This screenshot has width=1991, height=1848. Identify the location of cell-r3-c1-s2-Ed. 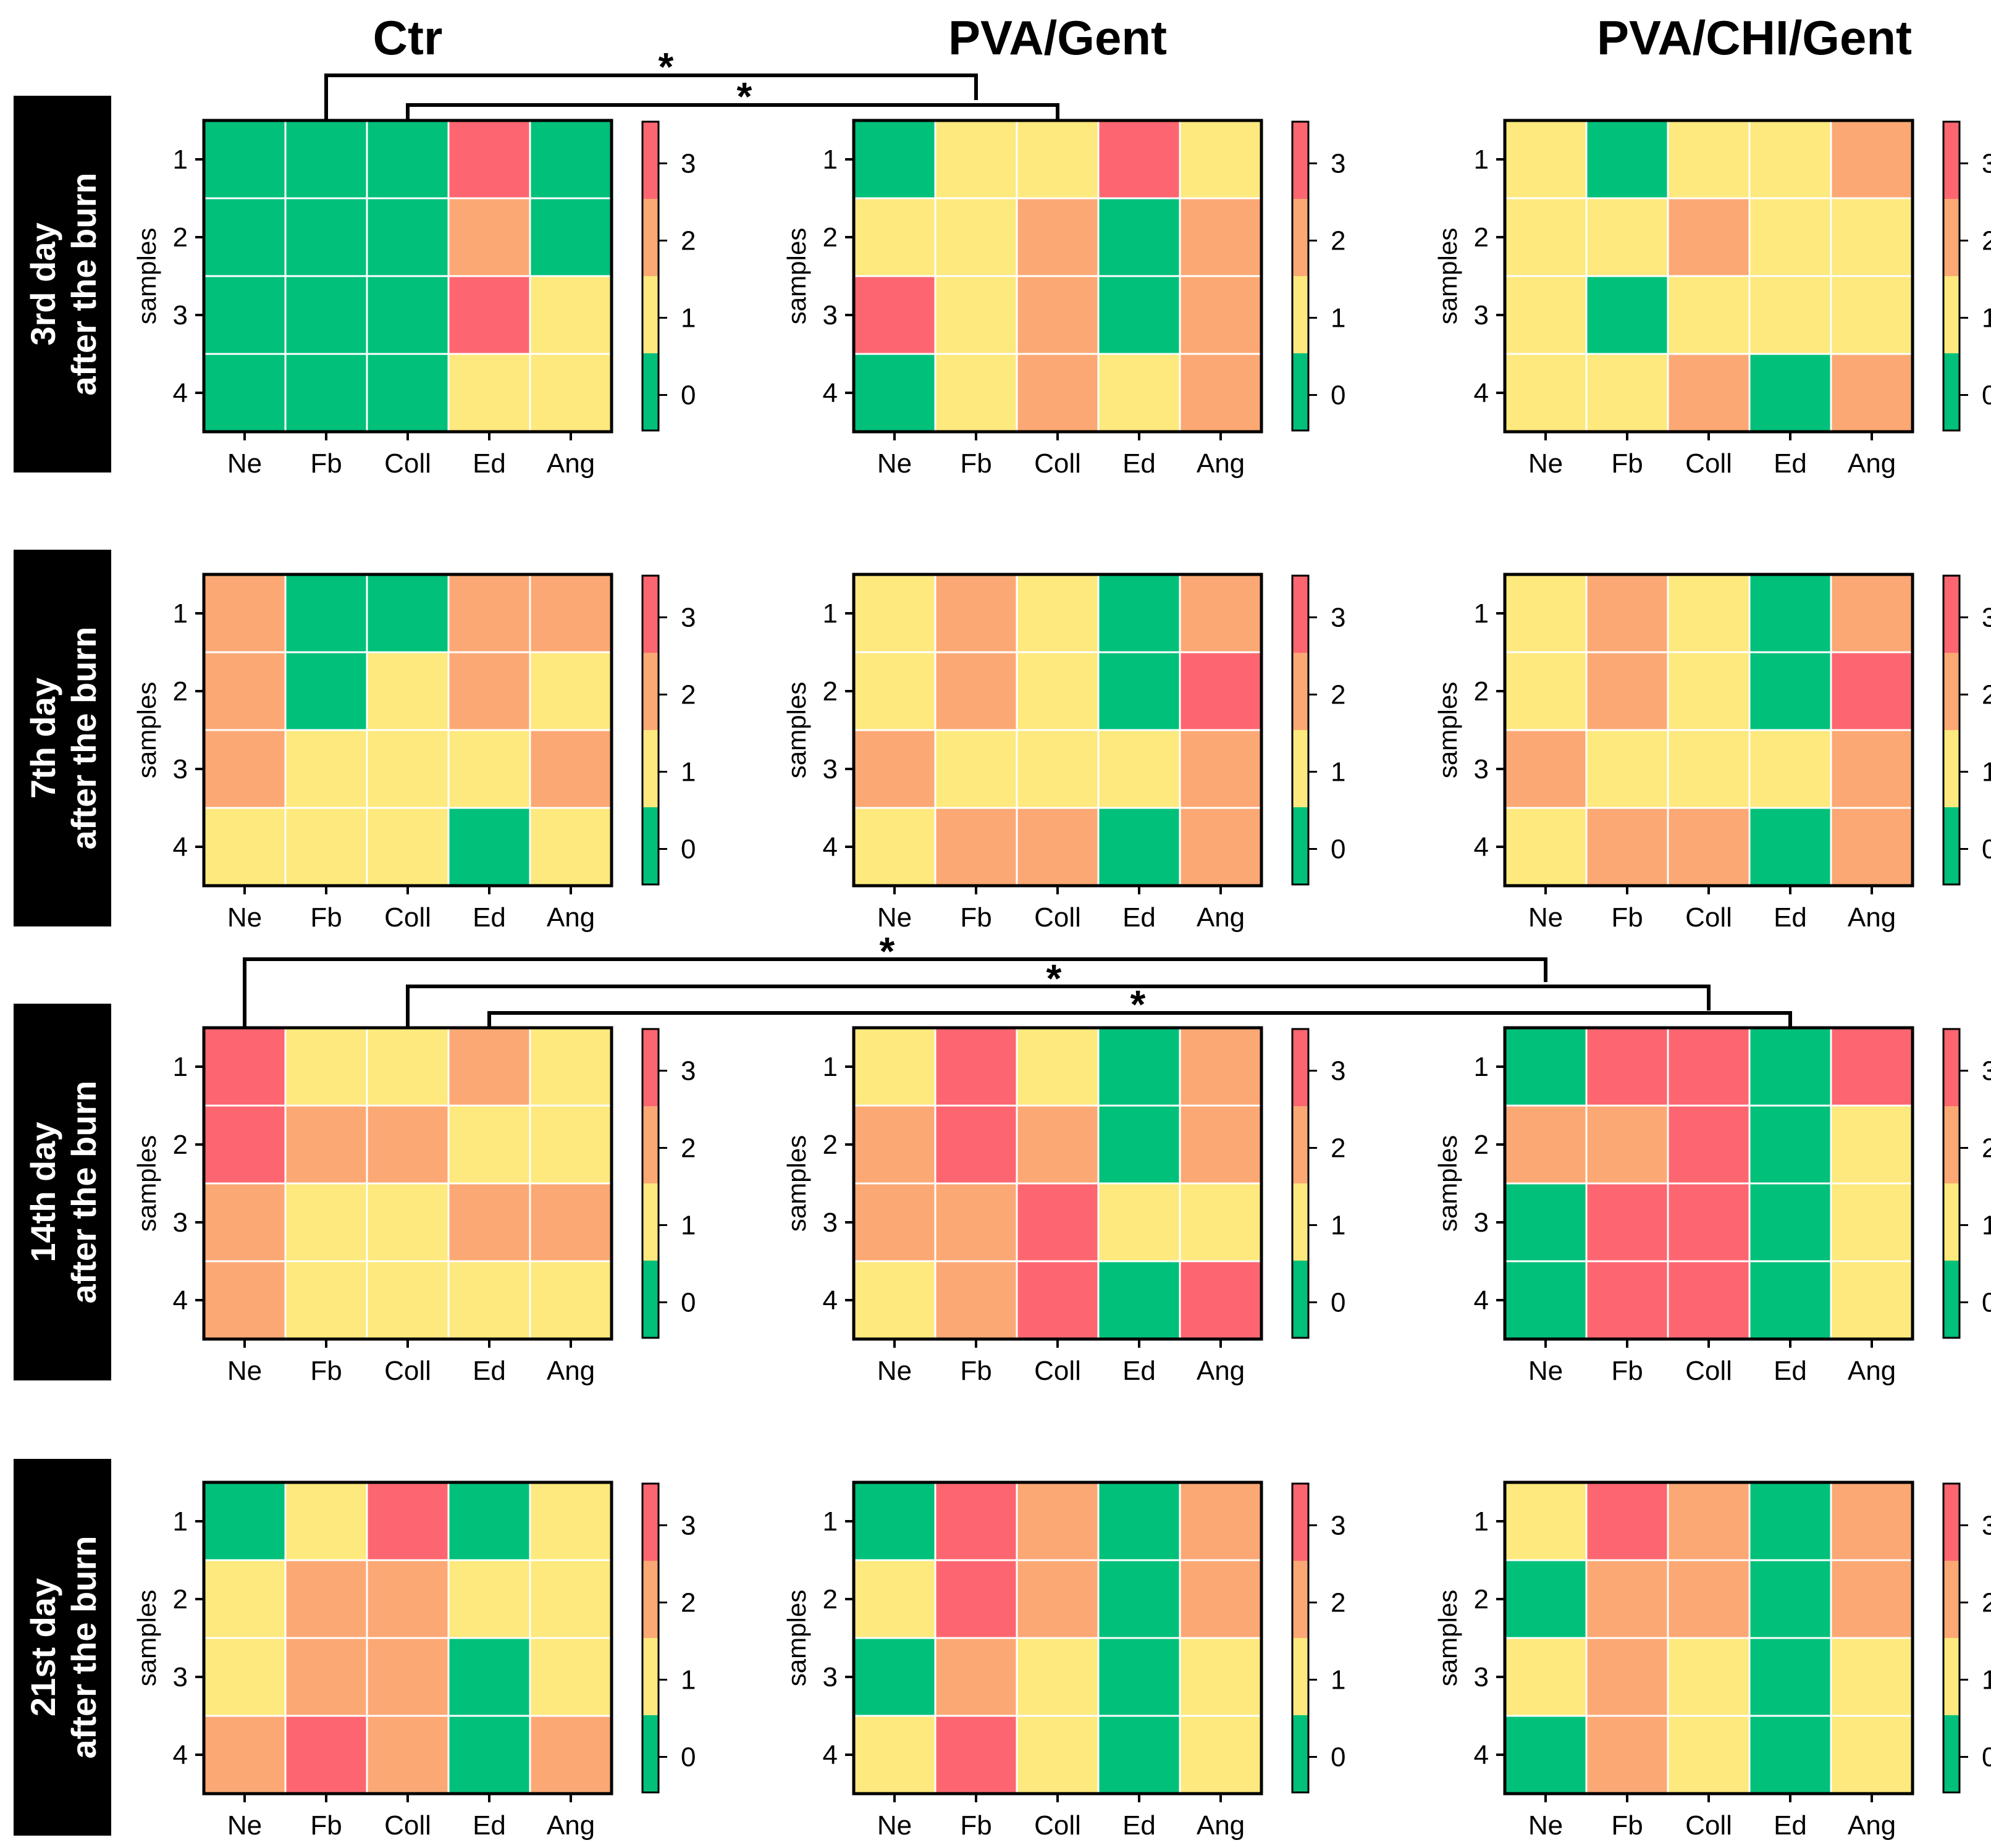
(1139, 1599).